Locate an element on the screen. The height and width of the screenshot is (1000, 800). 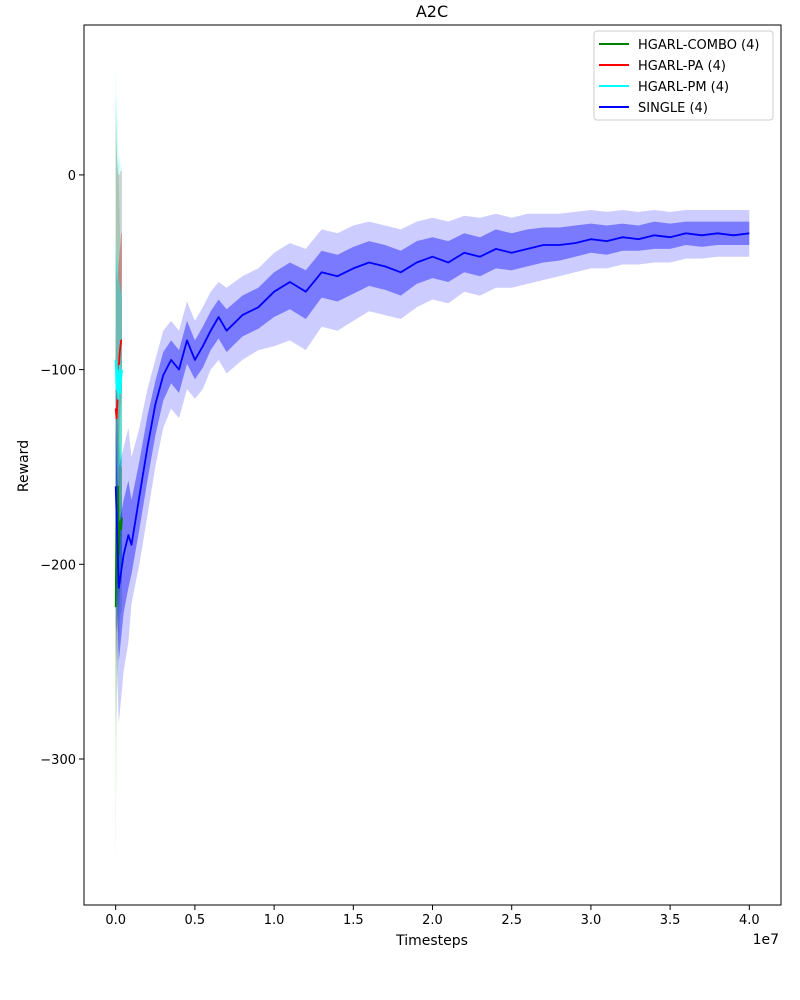
legend-label: HGARL-PA (4) is located at coordinates (682, 66).